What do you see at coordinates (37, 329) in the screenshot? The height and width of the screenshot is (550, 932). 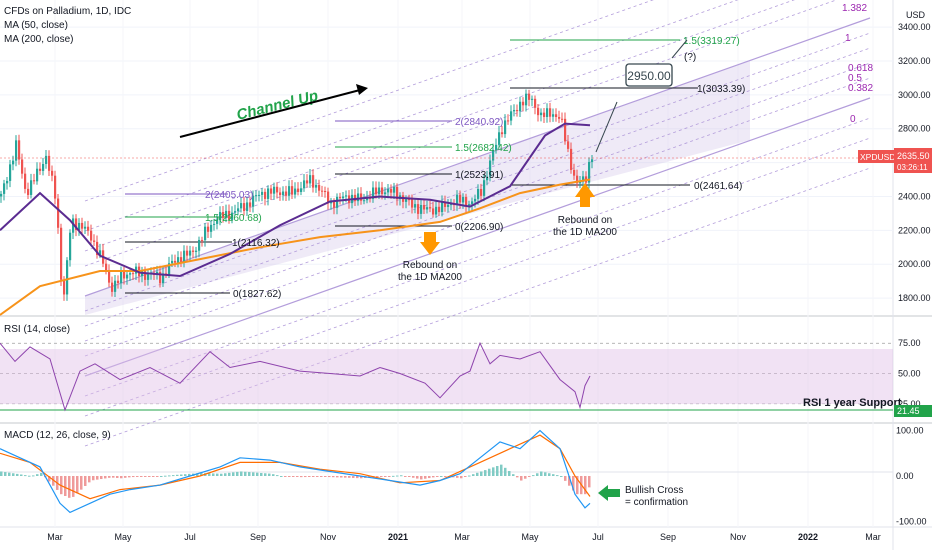 I see `rsi-title: RSI (14, close)` at bounding box center [37, 329].